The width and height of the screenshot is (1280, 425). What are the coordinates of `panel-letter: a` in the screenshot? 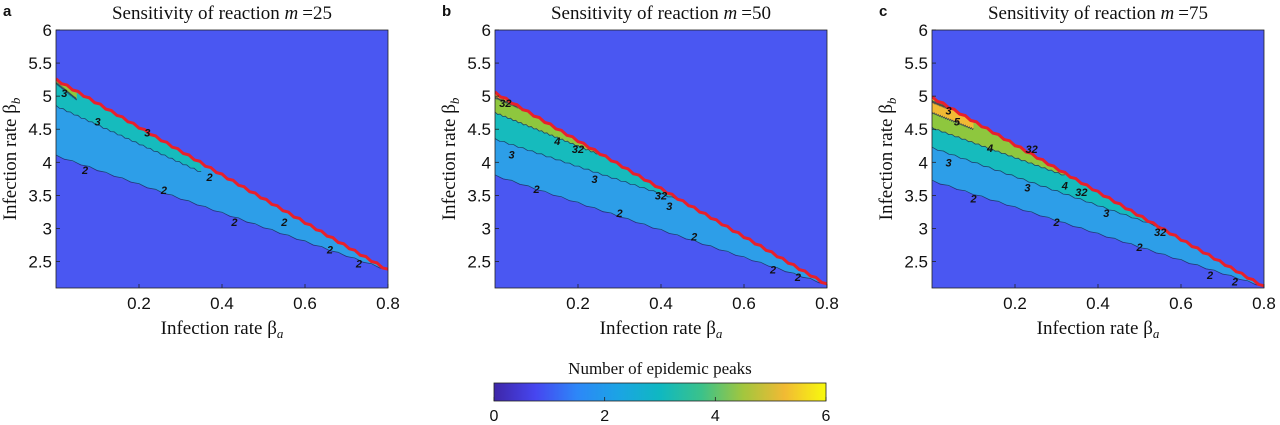 It's located at (7, 11).